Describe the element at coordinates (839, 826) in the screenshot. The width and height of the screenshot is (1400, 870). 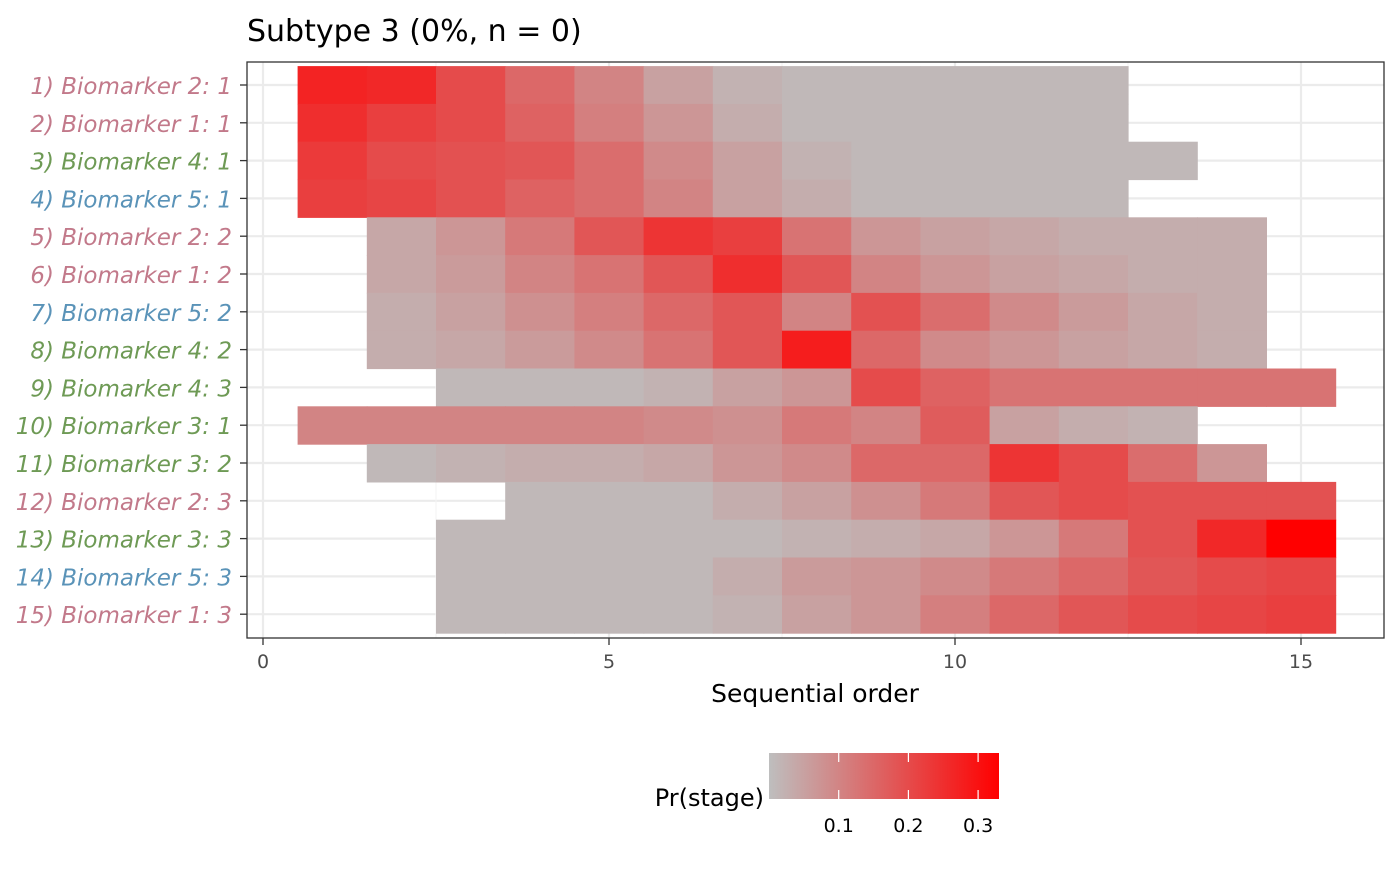
I see `legend-tick-label: 0.1` at that location.